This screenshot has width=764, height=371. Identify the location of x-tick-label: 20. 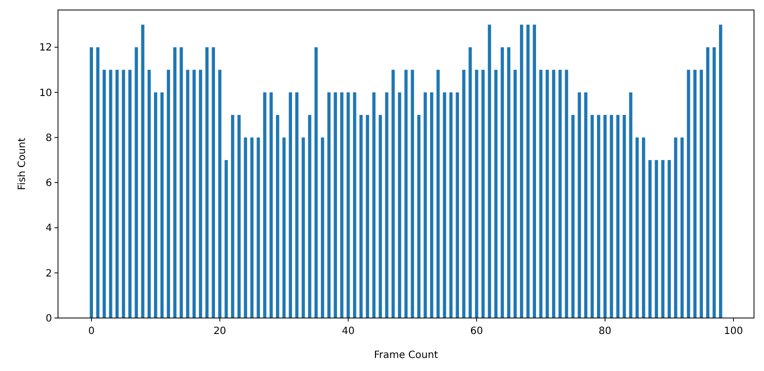
(219, 331).